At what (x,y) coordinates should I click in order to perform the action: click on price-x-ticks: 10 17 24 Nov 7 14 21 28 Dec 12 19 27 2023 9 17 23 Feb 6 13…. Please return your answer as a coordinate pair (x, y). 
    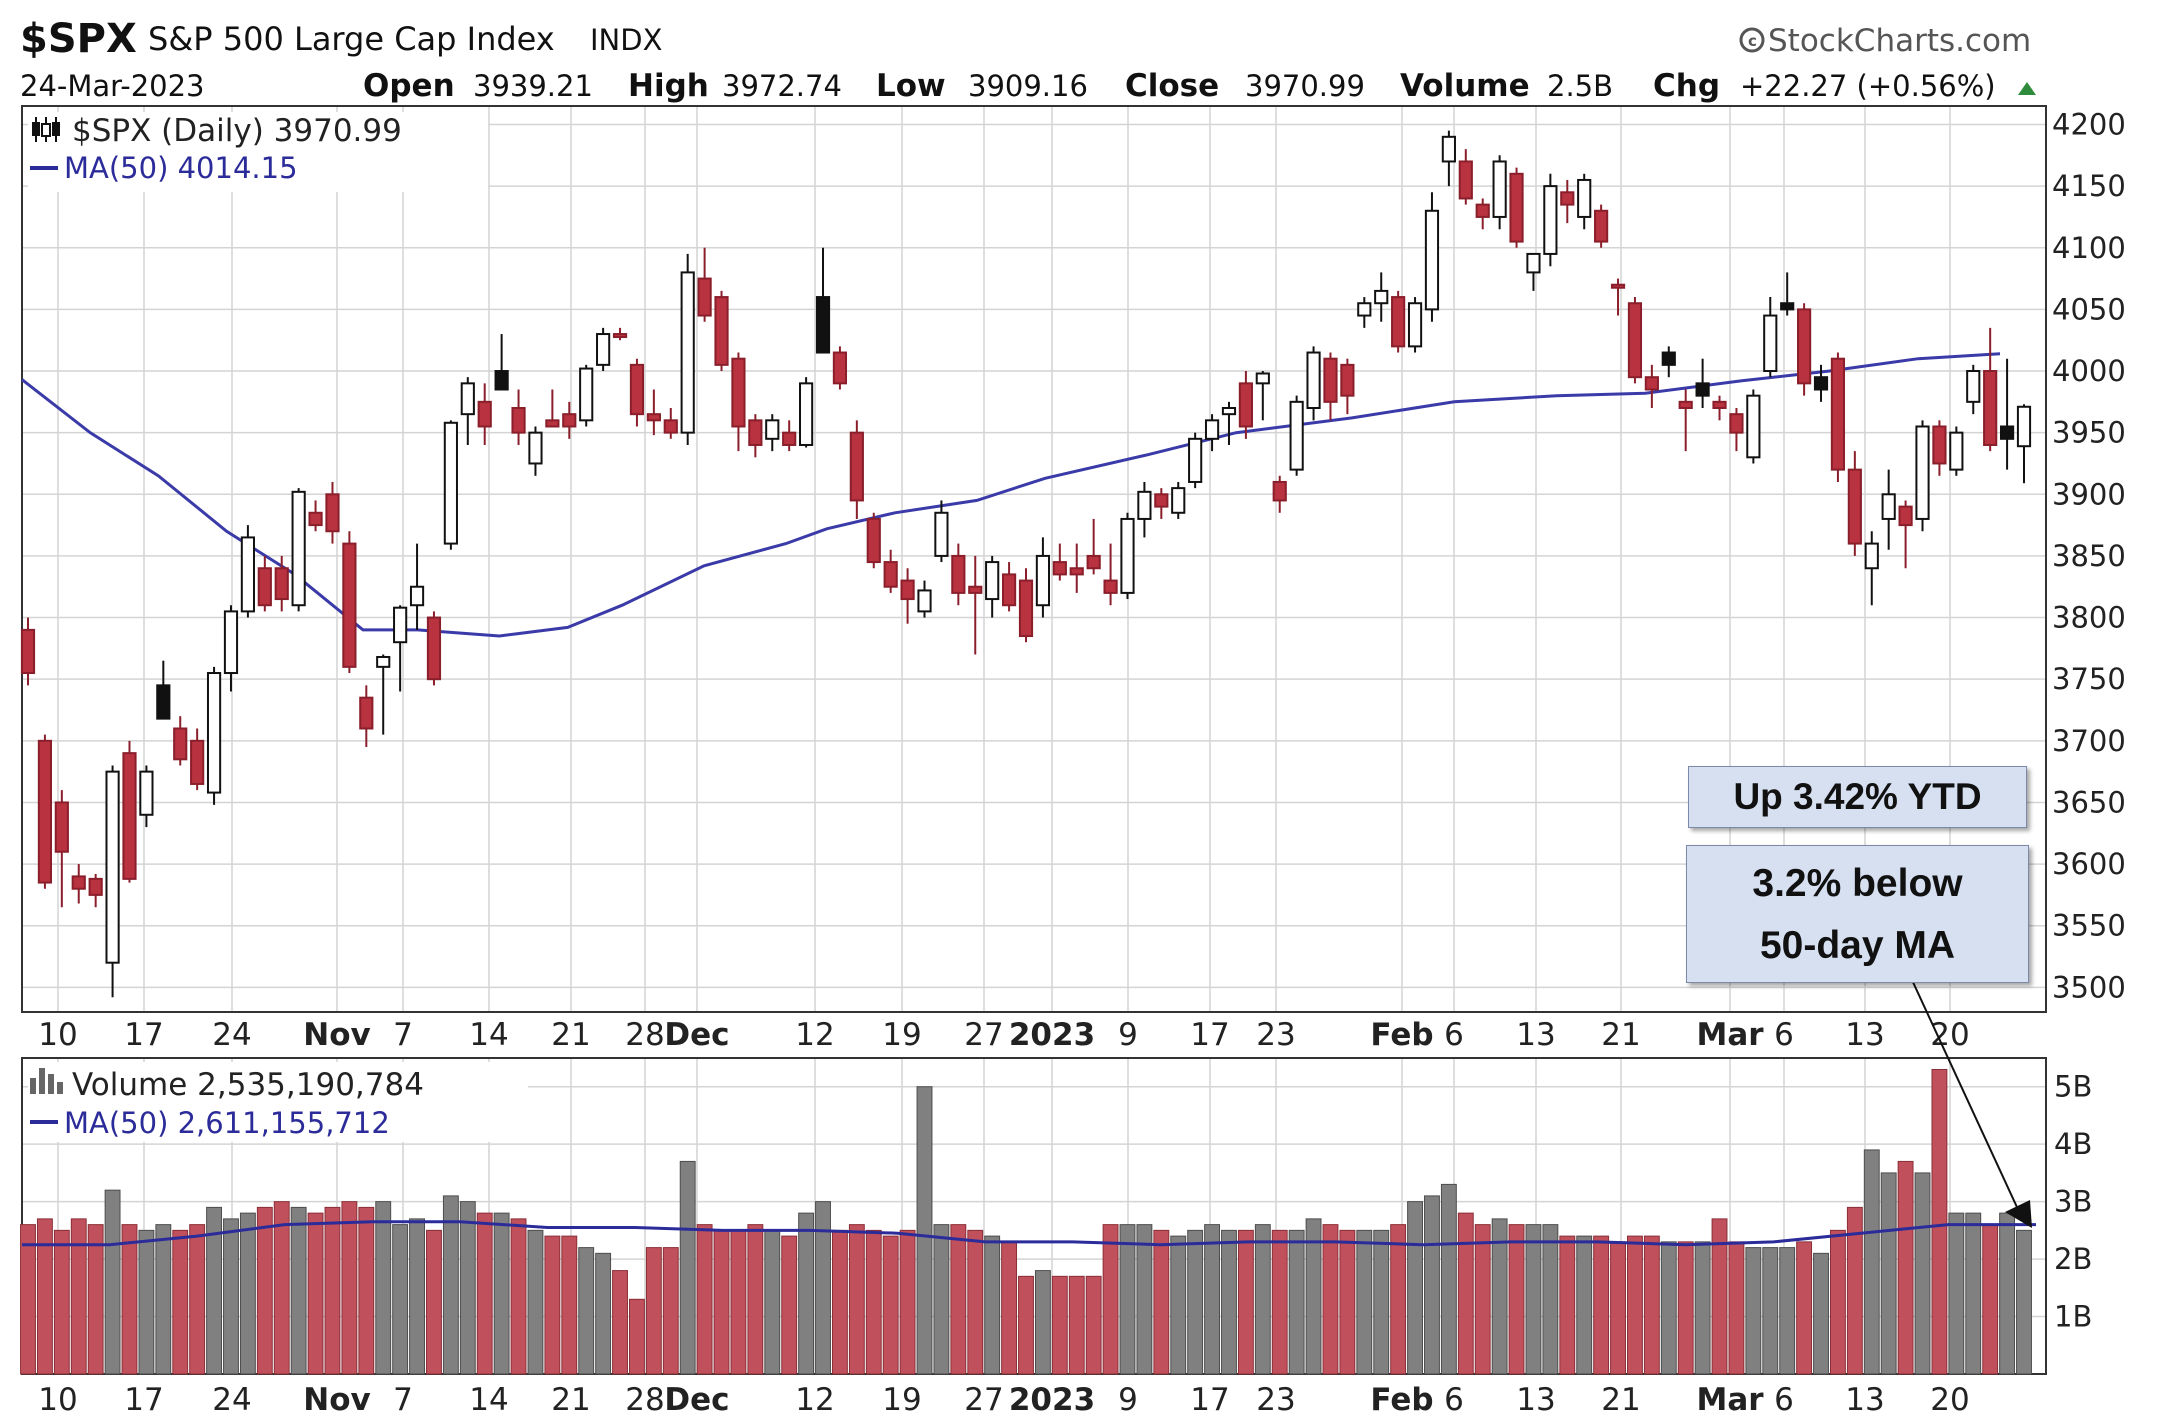
    Looking at the image, I should click on (1003, 1035).